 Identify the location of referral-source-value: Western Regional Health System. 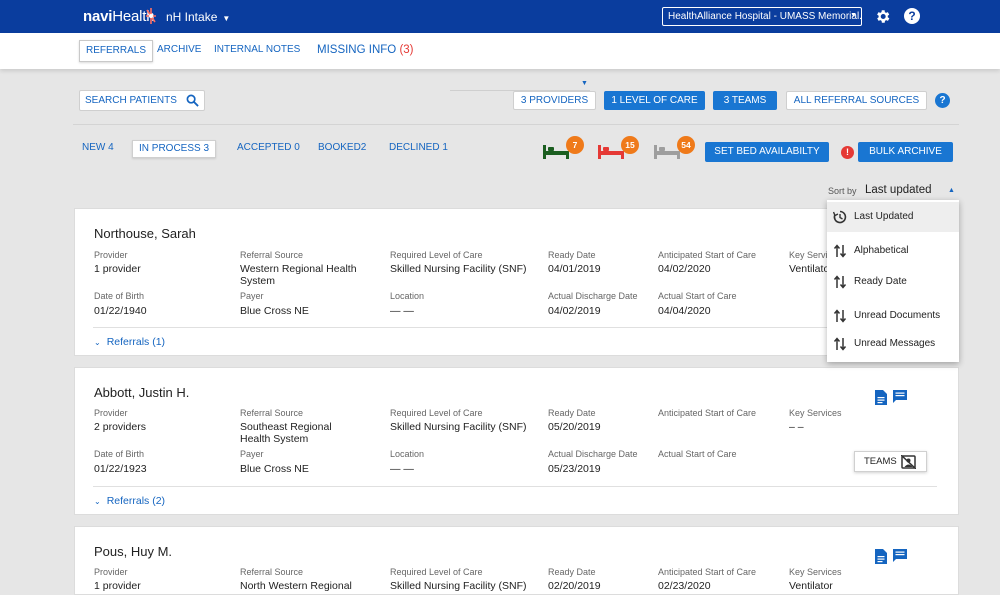
(298, 275).